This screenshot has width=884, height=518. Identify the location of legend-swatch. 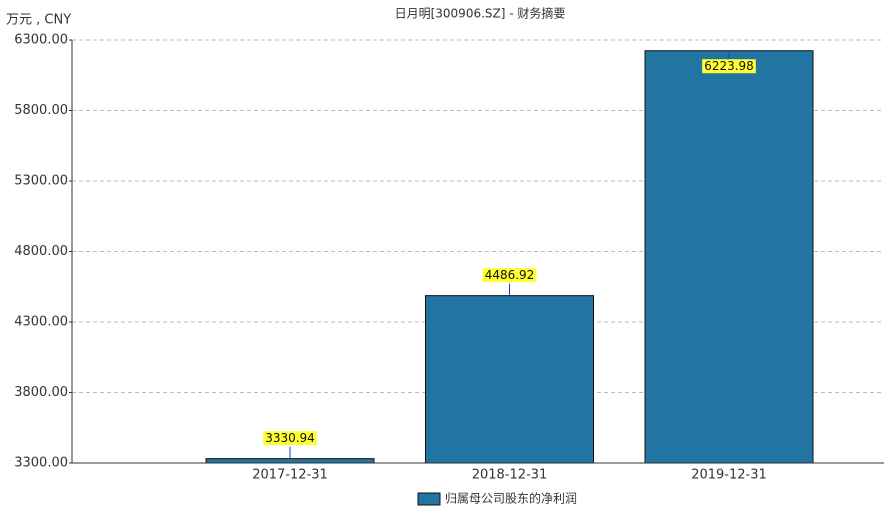
(429, 499).